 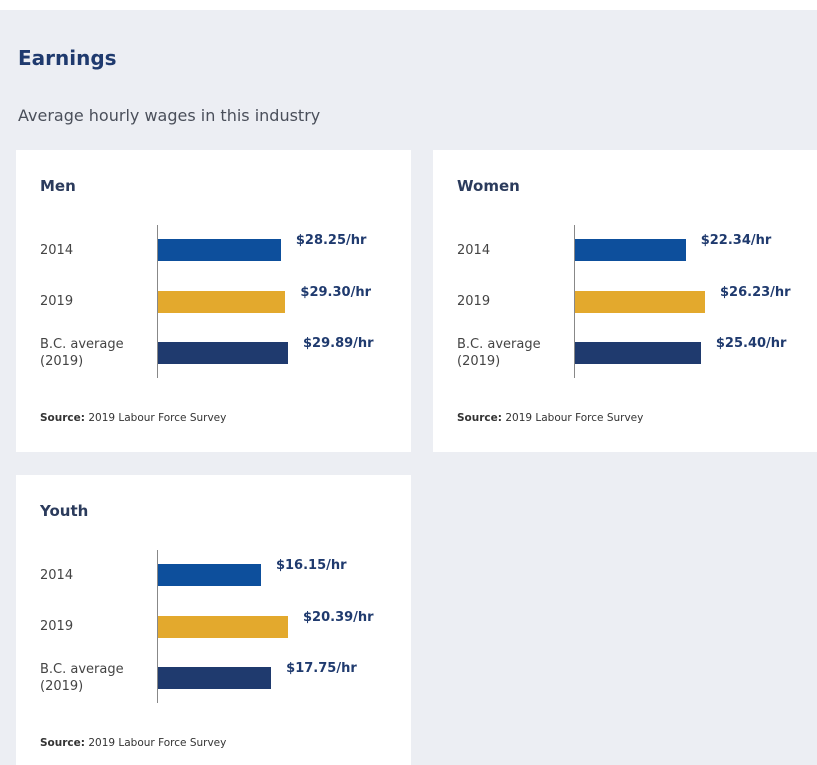 What do you see at coordinates (64, 511) in the screenshot?
I see `chart-title: Youth` at bounding box center [64, 511].